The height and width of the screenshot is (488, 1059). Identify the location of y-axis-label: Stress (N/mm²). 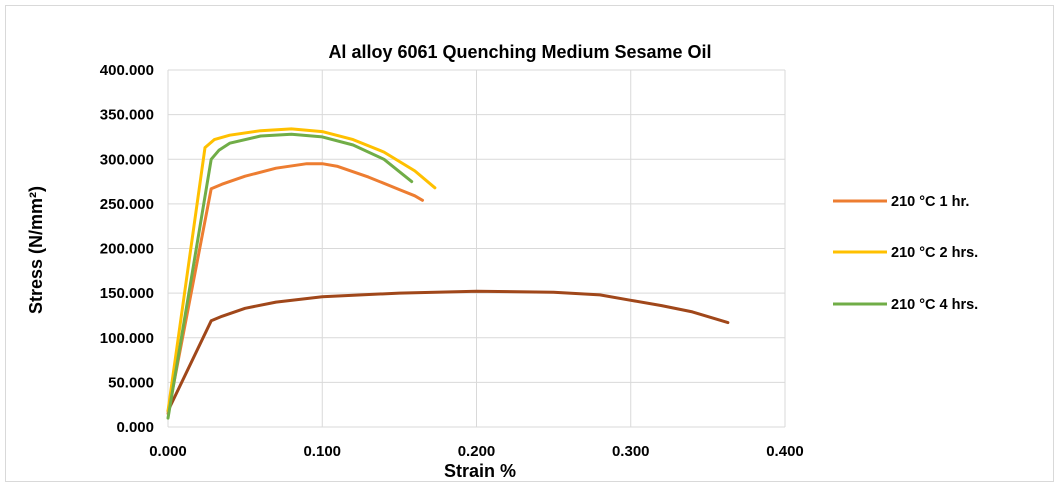
(36, 250).